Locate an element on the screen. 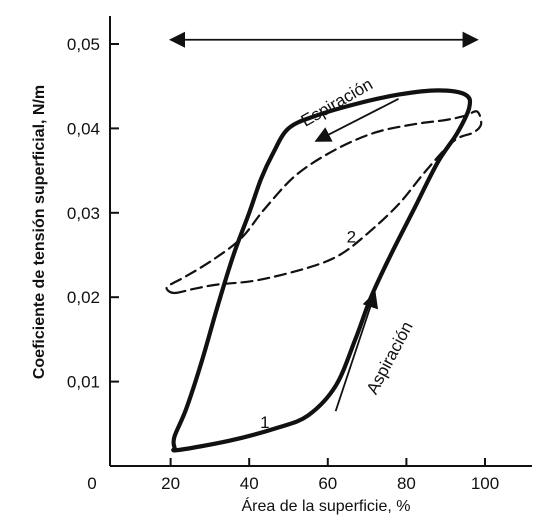 This screenshot has height=522, width=550. annotation-label-1: 1 is located at coordinates (264, 422).